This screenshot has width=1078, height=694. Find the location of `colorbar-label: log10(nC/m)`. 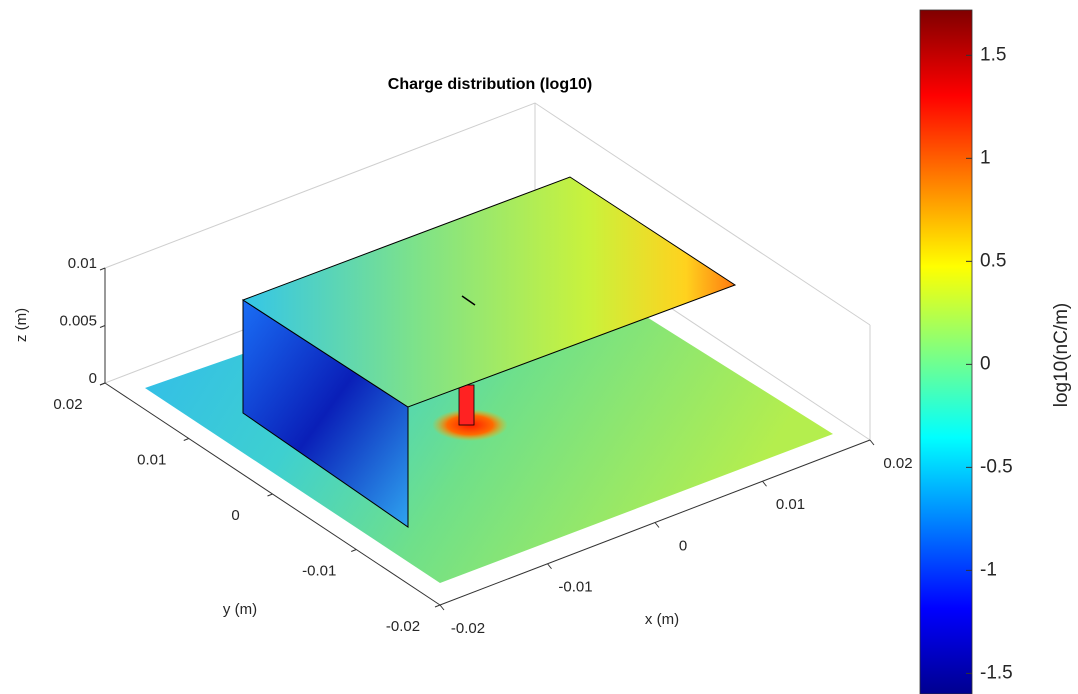

colorbar-label: log10(nC/m) is located at coordinates (1061, 355).